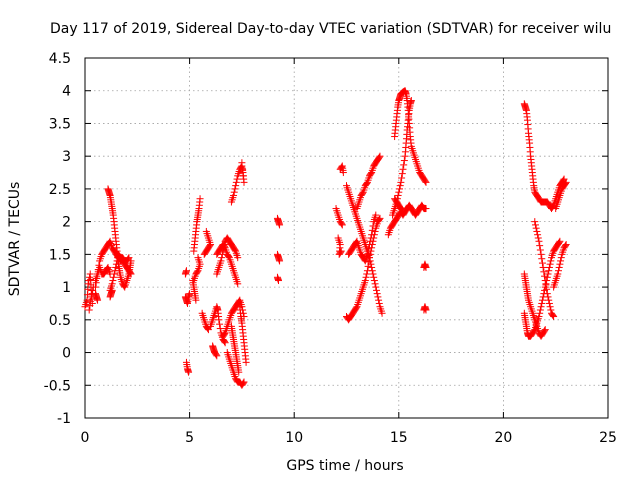  What do you see at coordinates (60, 124) in the screenshot?
I see `y-tick-label: 3.5` at bounding box center [60, 124].